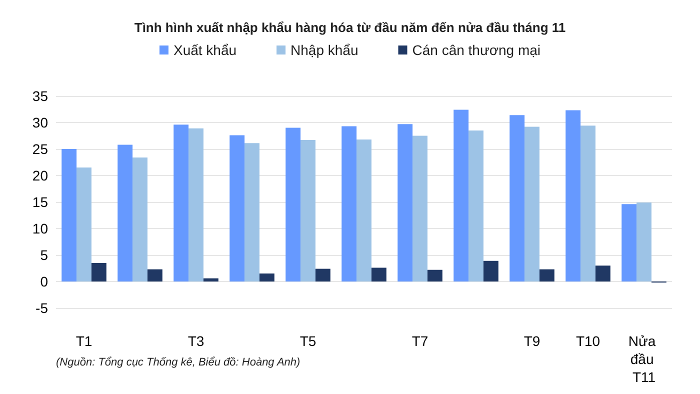 This screenshot has height=394, width=700. What do you see at coordinates (40, 96) in the screenshot?
I see `y-tick-label: 35` at bounding box center [40, 96].